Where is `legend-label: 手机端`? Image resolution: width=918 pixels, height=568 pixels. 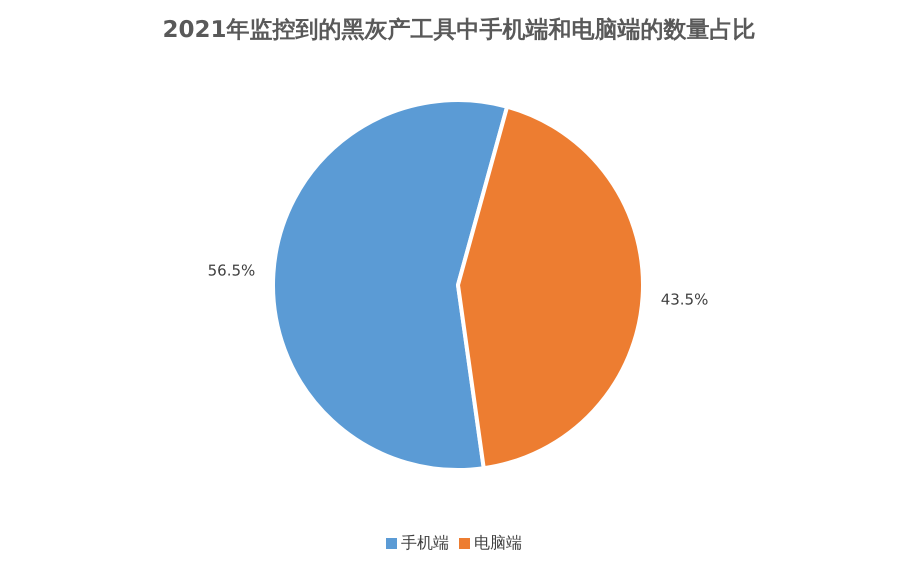 legend-label: 手机端 is located at coordinates (425, 542).